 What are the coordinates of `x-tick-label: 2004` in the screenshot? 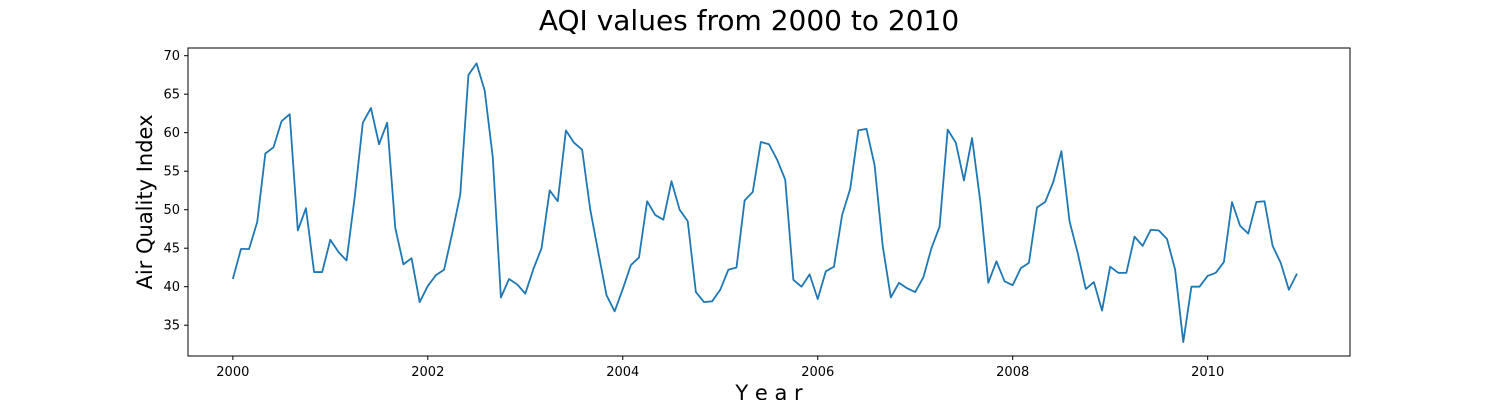 It's located at (622, 372).